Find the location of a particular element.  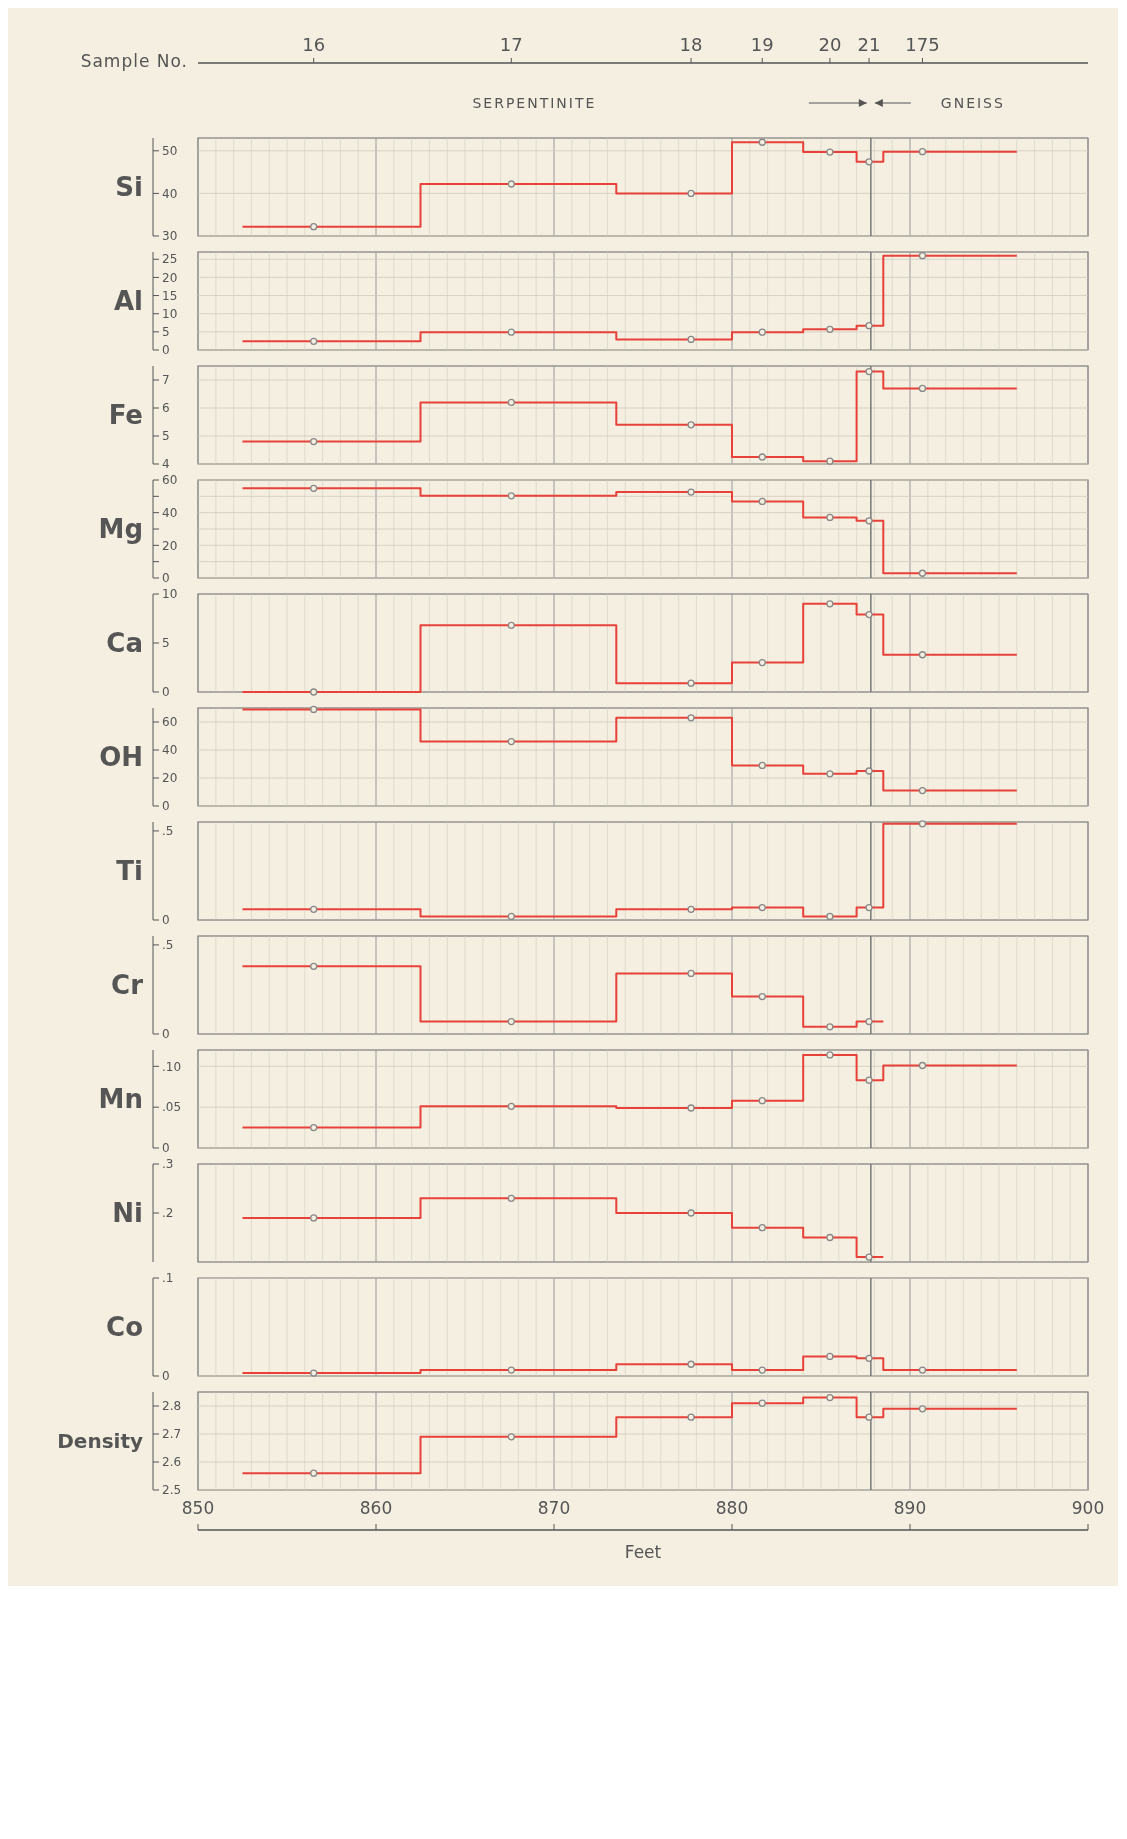

y-tick-label: 25 is located at coordinates (170, 259).